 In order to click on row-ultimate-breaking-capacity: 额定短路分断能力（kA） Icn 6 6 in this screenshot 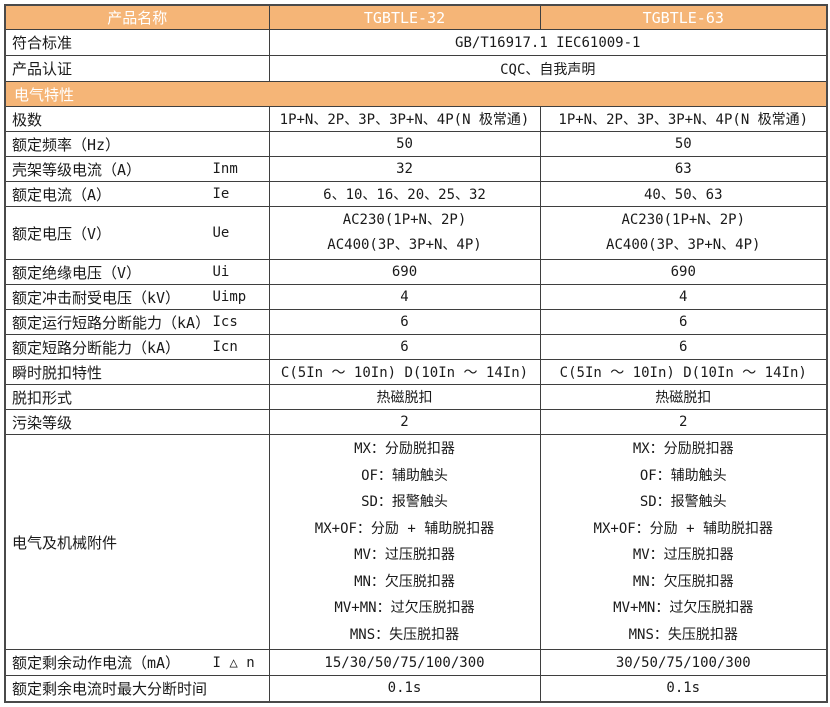, I will do `click(416, 347)`.